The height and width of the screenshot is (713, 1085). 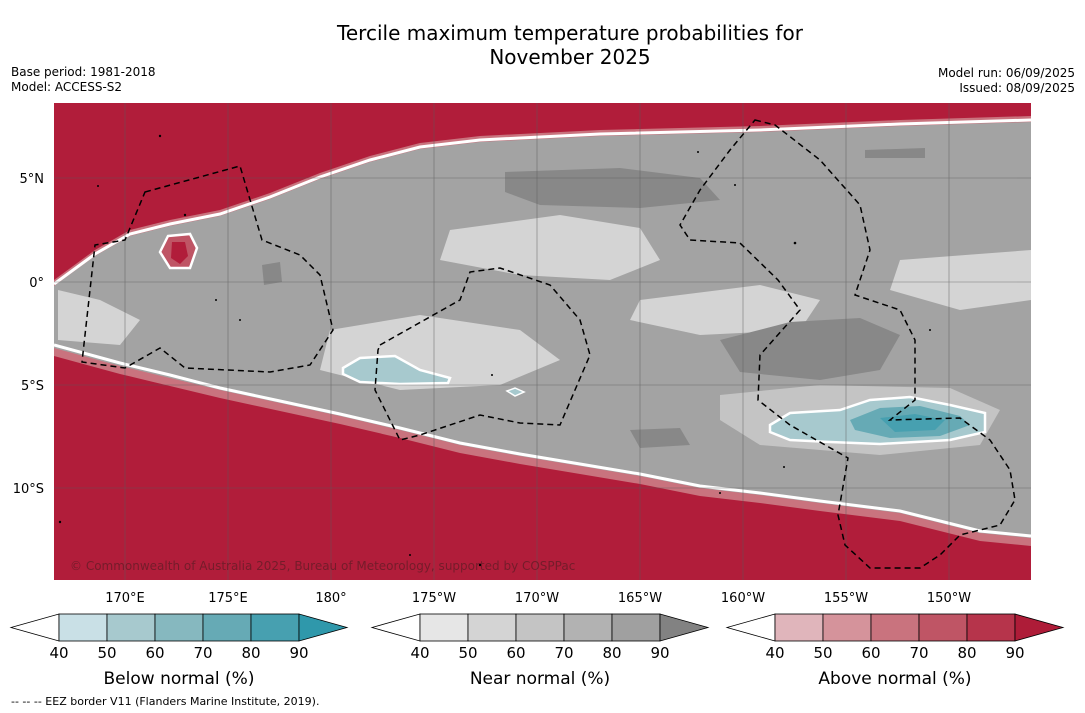 I want to click on lon-label-170e: 170°E, so click(x=125, y=598).